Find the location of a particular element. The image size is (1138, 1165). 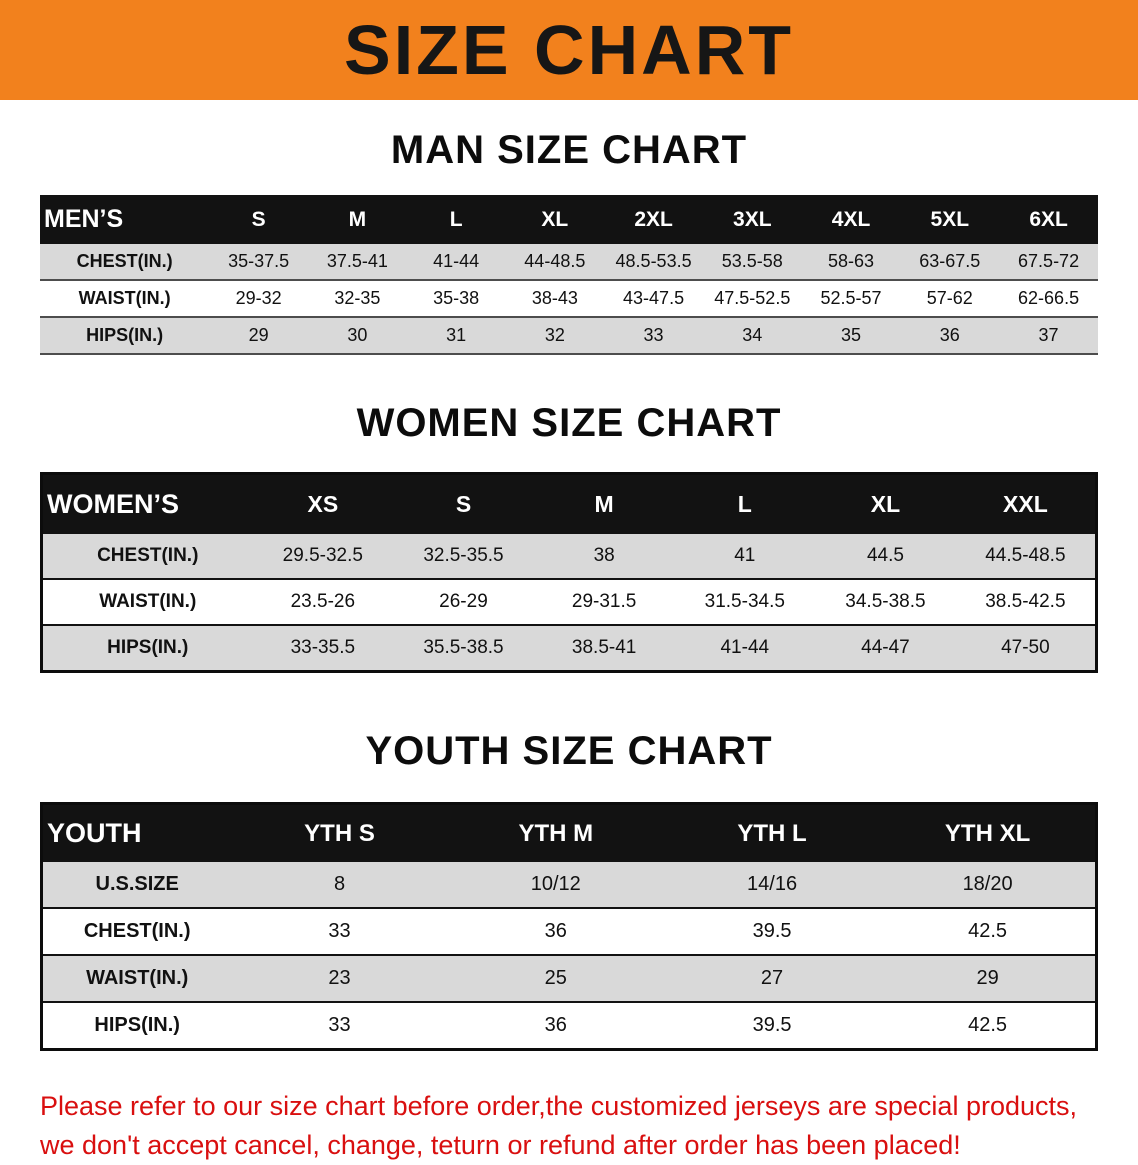

value-cell: 47.5-52.5 is located at coordinates (752, 299).